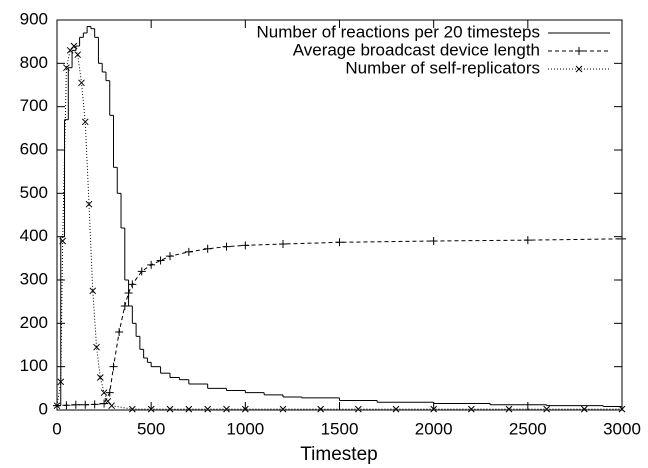  What do you see at coordinates (338, 454) in the screenshot?
I see `x-axis-title: Timestep` at bounding box center [338, 454].